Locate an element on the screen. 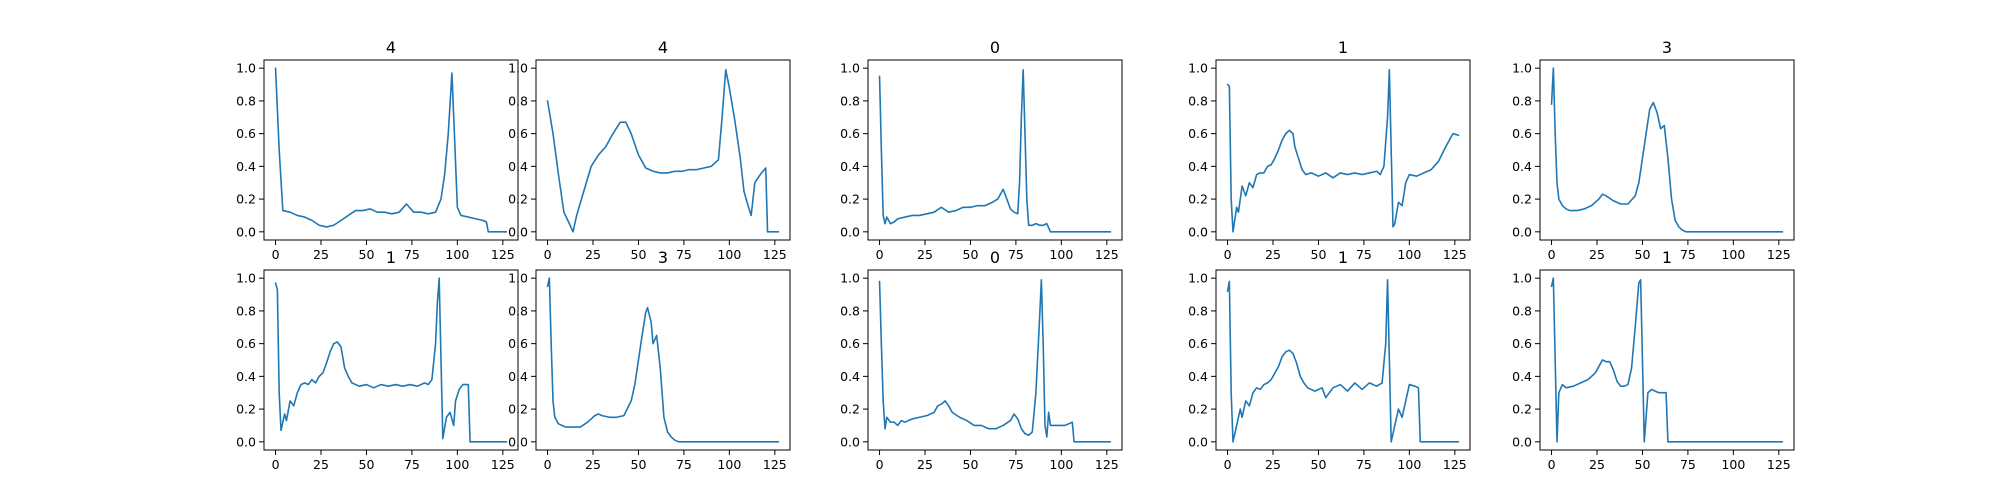 The height and width of the screenshot is (500, 2000). subplot-10: 1 0 25 50 75 100 125 0.0 0.2 0.4 0.6 0.8 1.0 is located at coordinates (1653, 360).